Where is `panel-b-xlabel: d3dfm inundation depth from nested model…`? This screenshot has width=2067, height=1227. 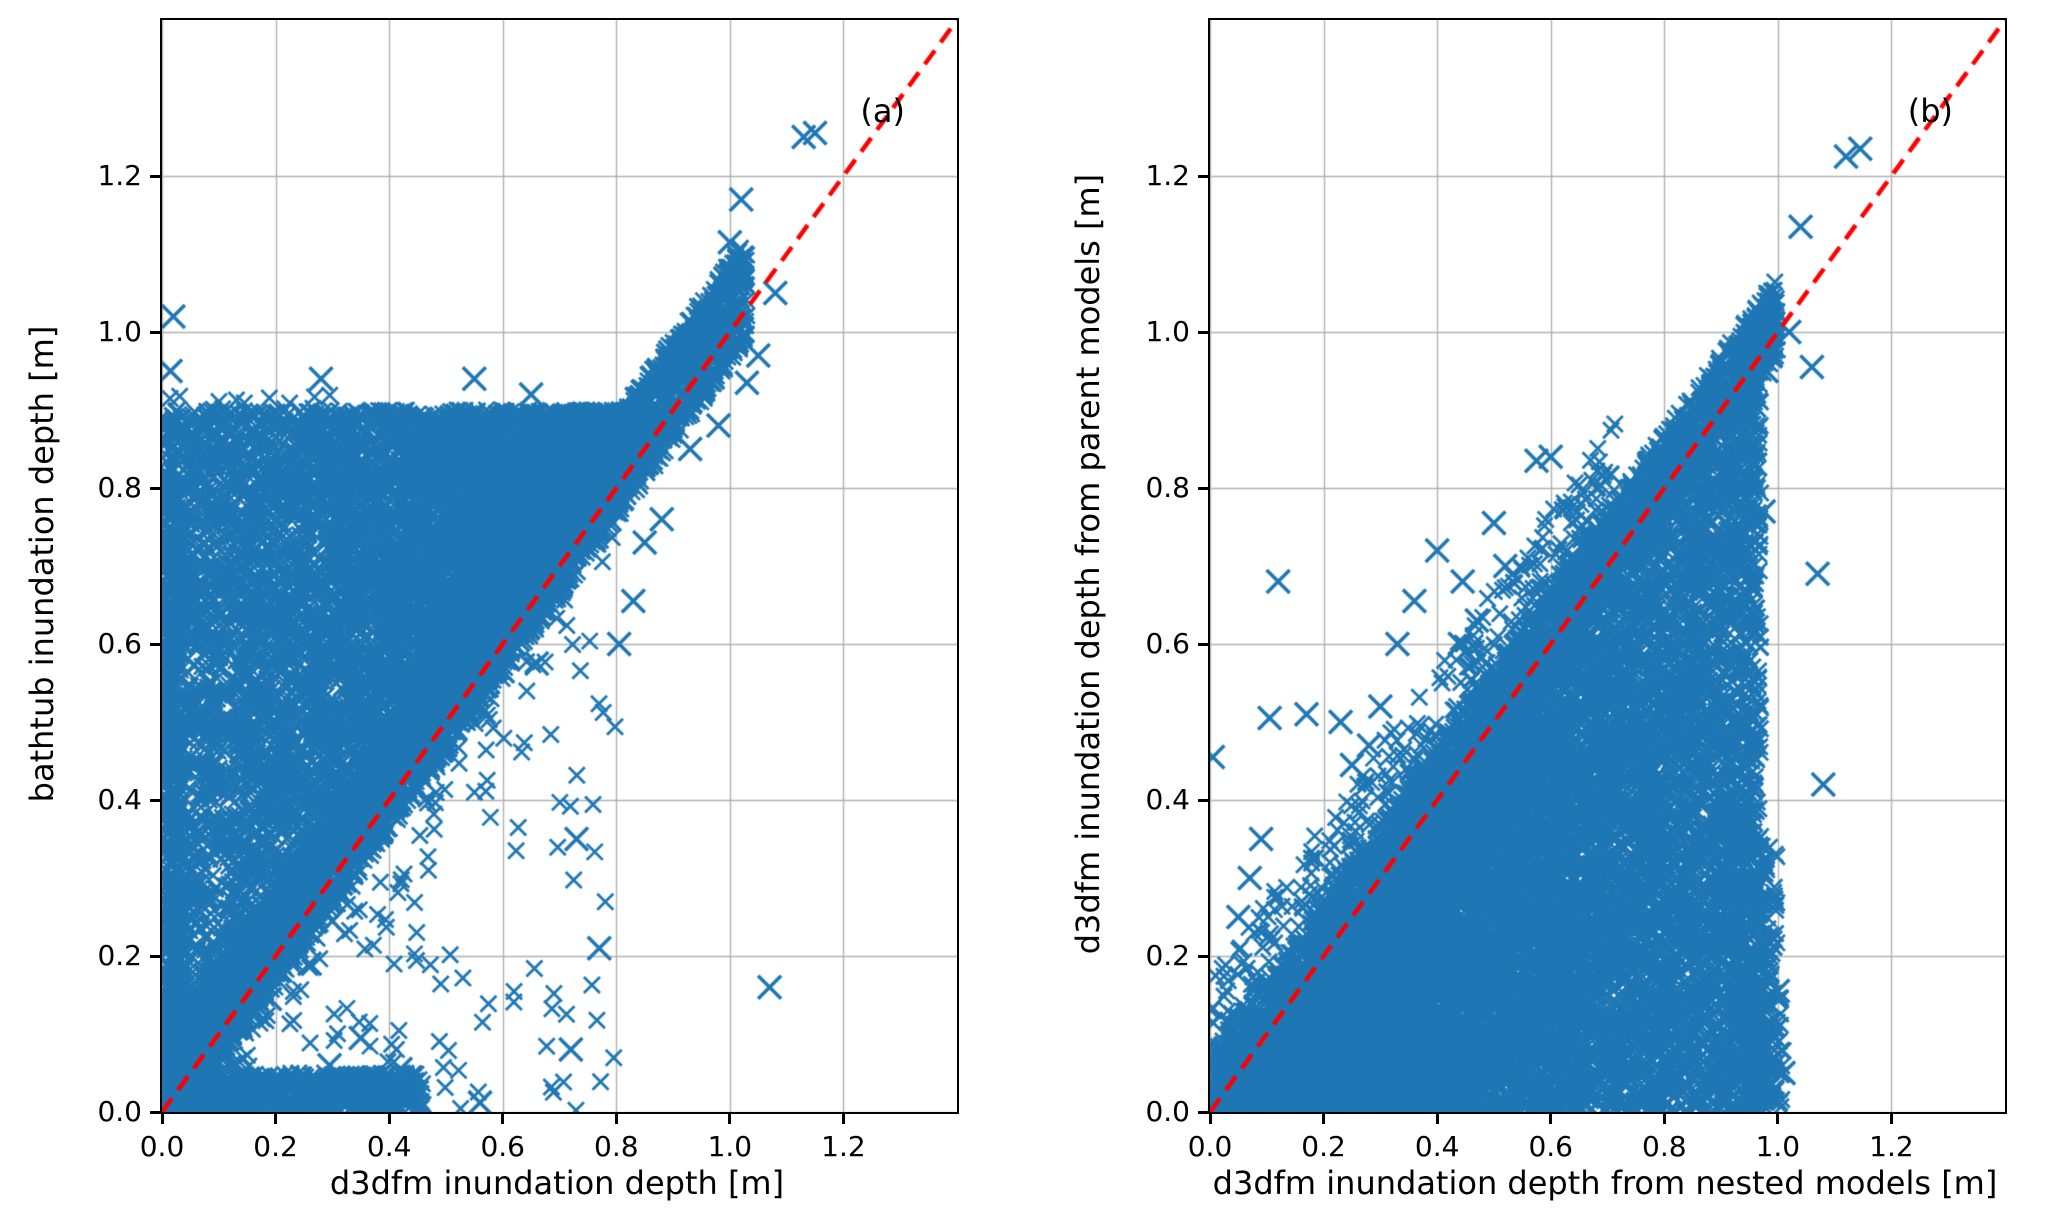 panel-b-xlabel: d3dfm inundation depth from nested model… is located at coordinates (1605, 1183).